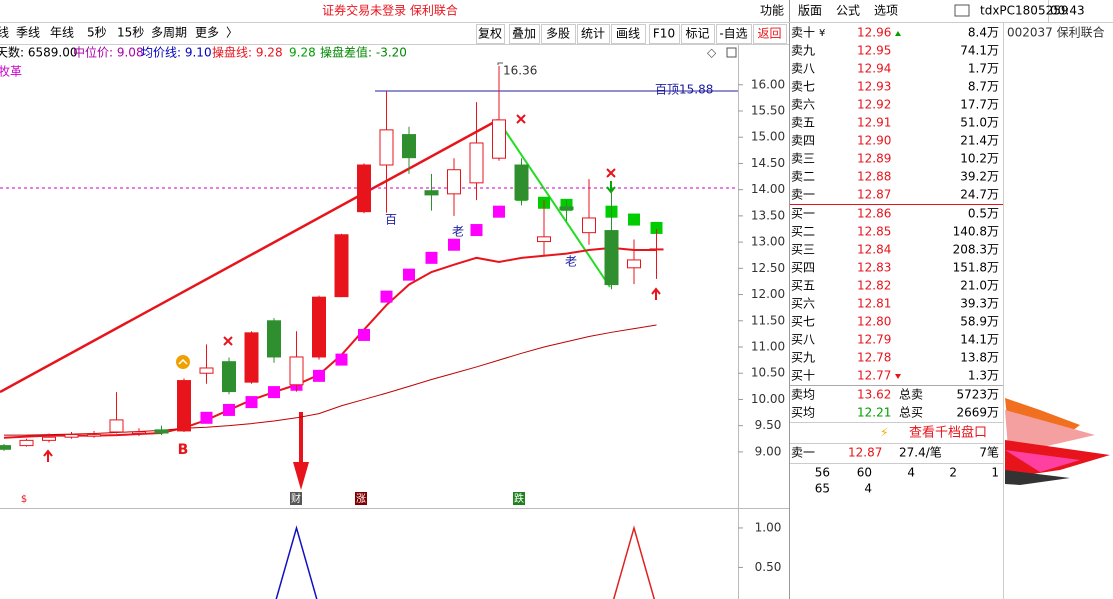 This screenshot has width=1113, height=599. I want to click on event-label: 跌, so click(519, 498).